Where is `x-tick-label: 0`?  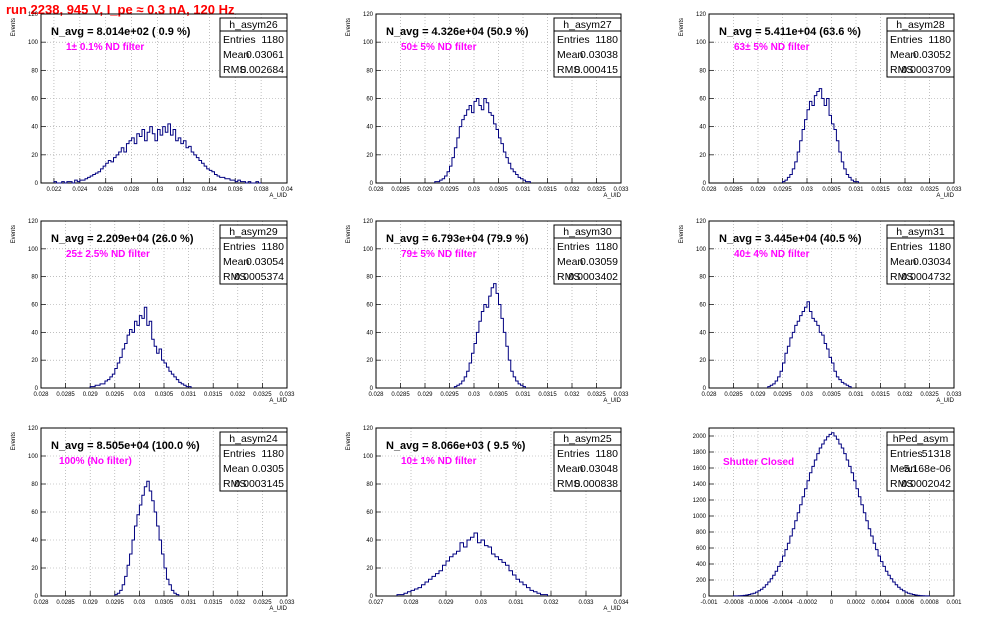
x-tick-label: 0 is located at coordinates (832, 603).